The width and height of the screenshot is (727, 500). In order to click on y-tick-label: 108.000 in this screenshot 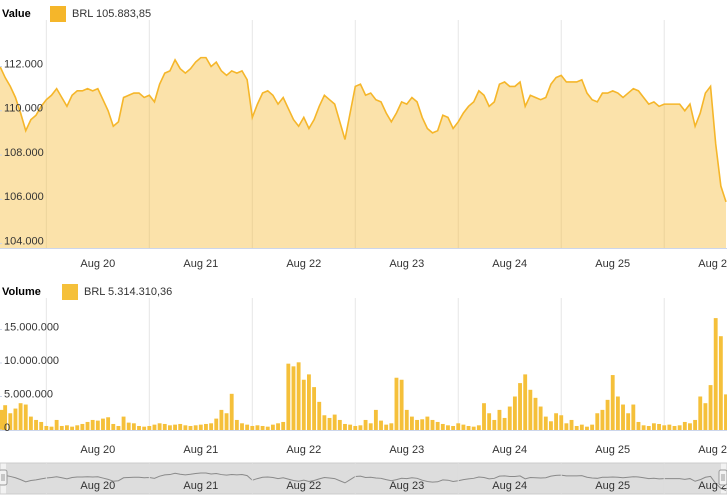, I will do `click(24, 153)`.